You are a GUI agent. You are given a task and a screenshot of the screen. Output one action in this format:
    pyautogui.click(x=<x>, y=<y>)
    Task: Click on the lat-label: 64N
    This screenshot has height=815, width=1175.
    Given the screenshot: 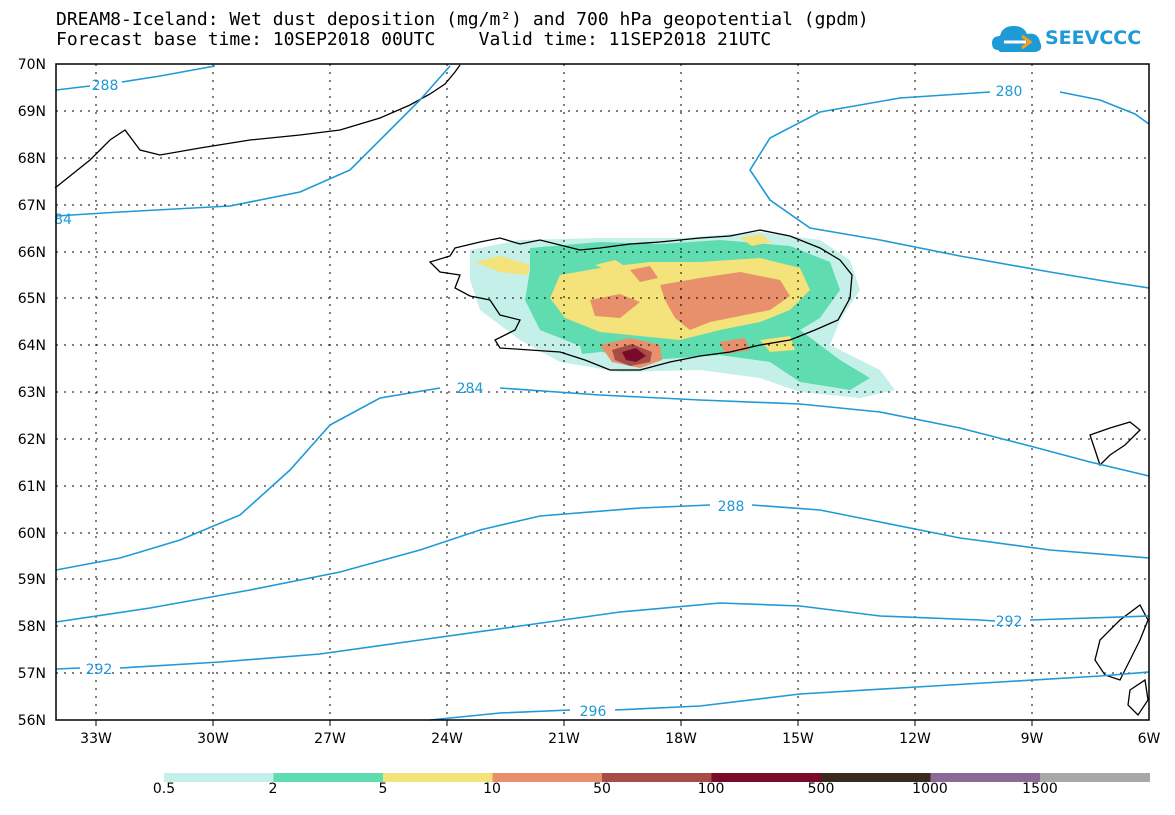 What is the action you would take?
    pyautogui.click(x=32, y=346)
    